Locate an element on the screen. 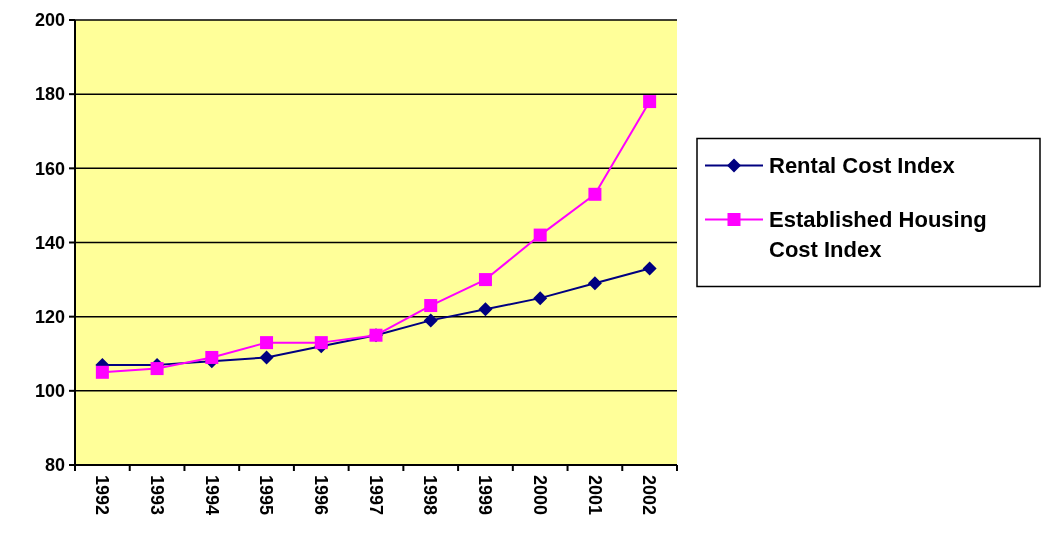  legend-label: Rental Cost Index is located at coordinates (862, 166).